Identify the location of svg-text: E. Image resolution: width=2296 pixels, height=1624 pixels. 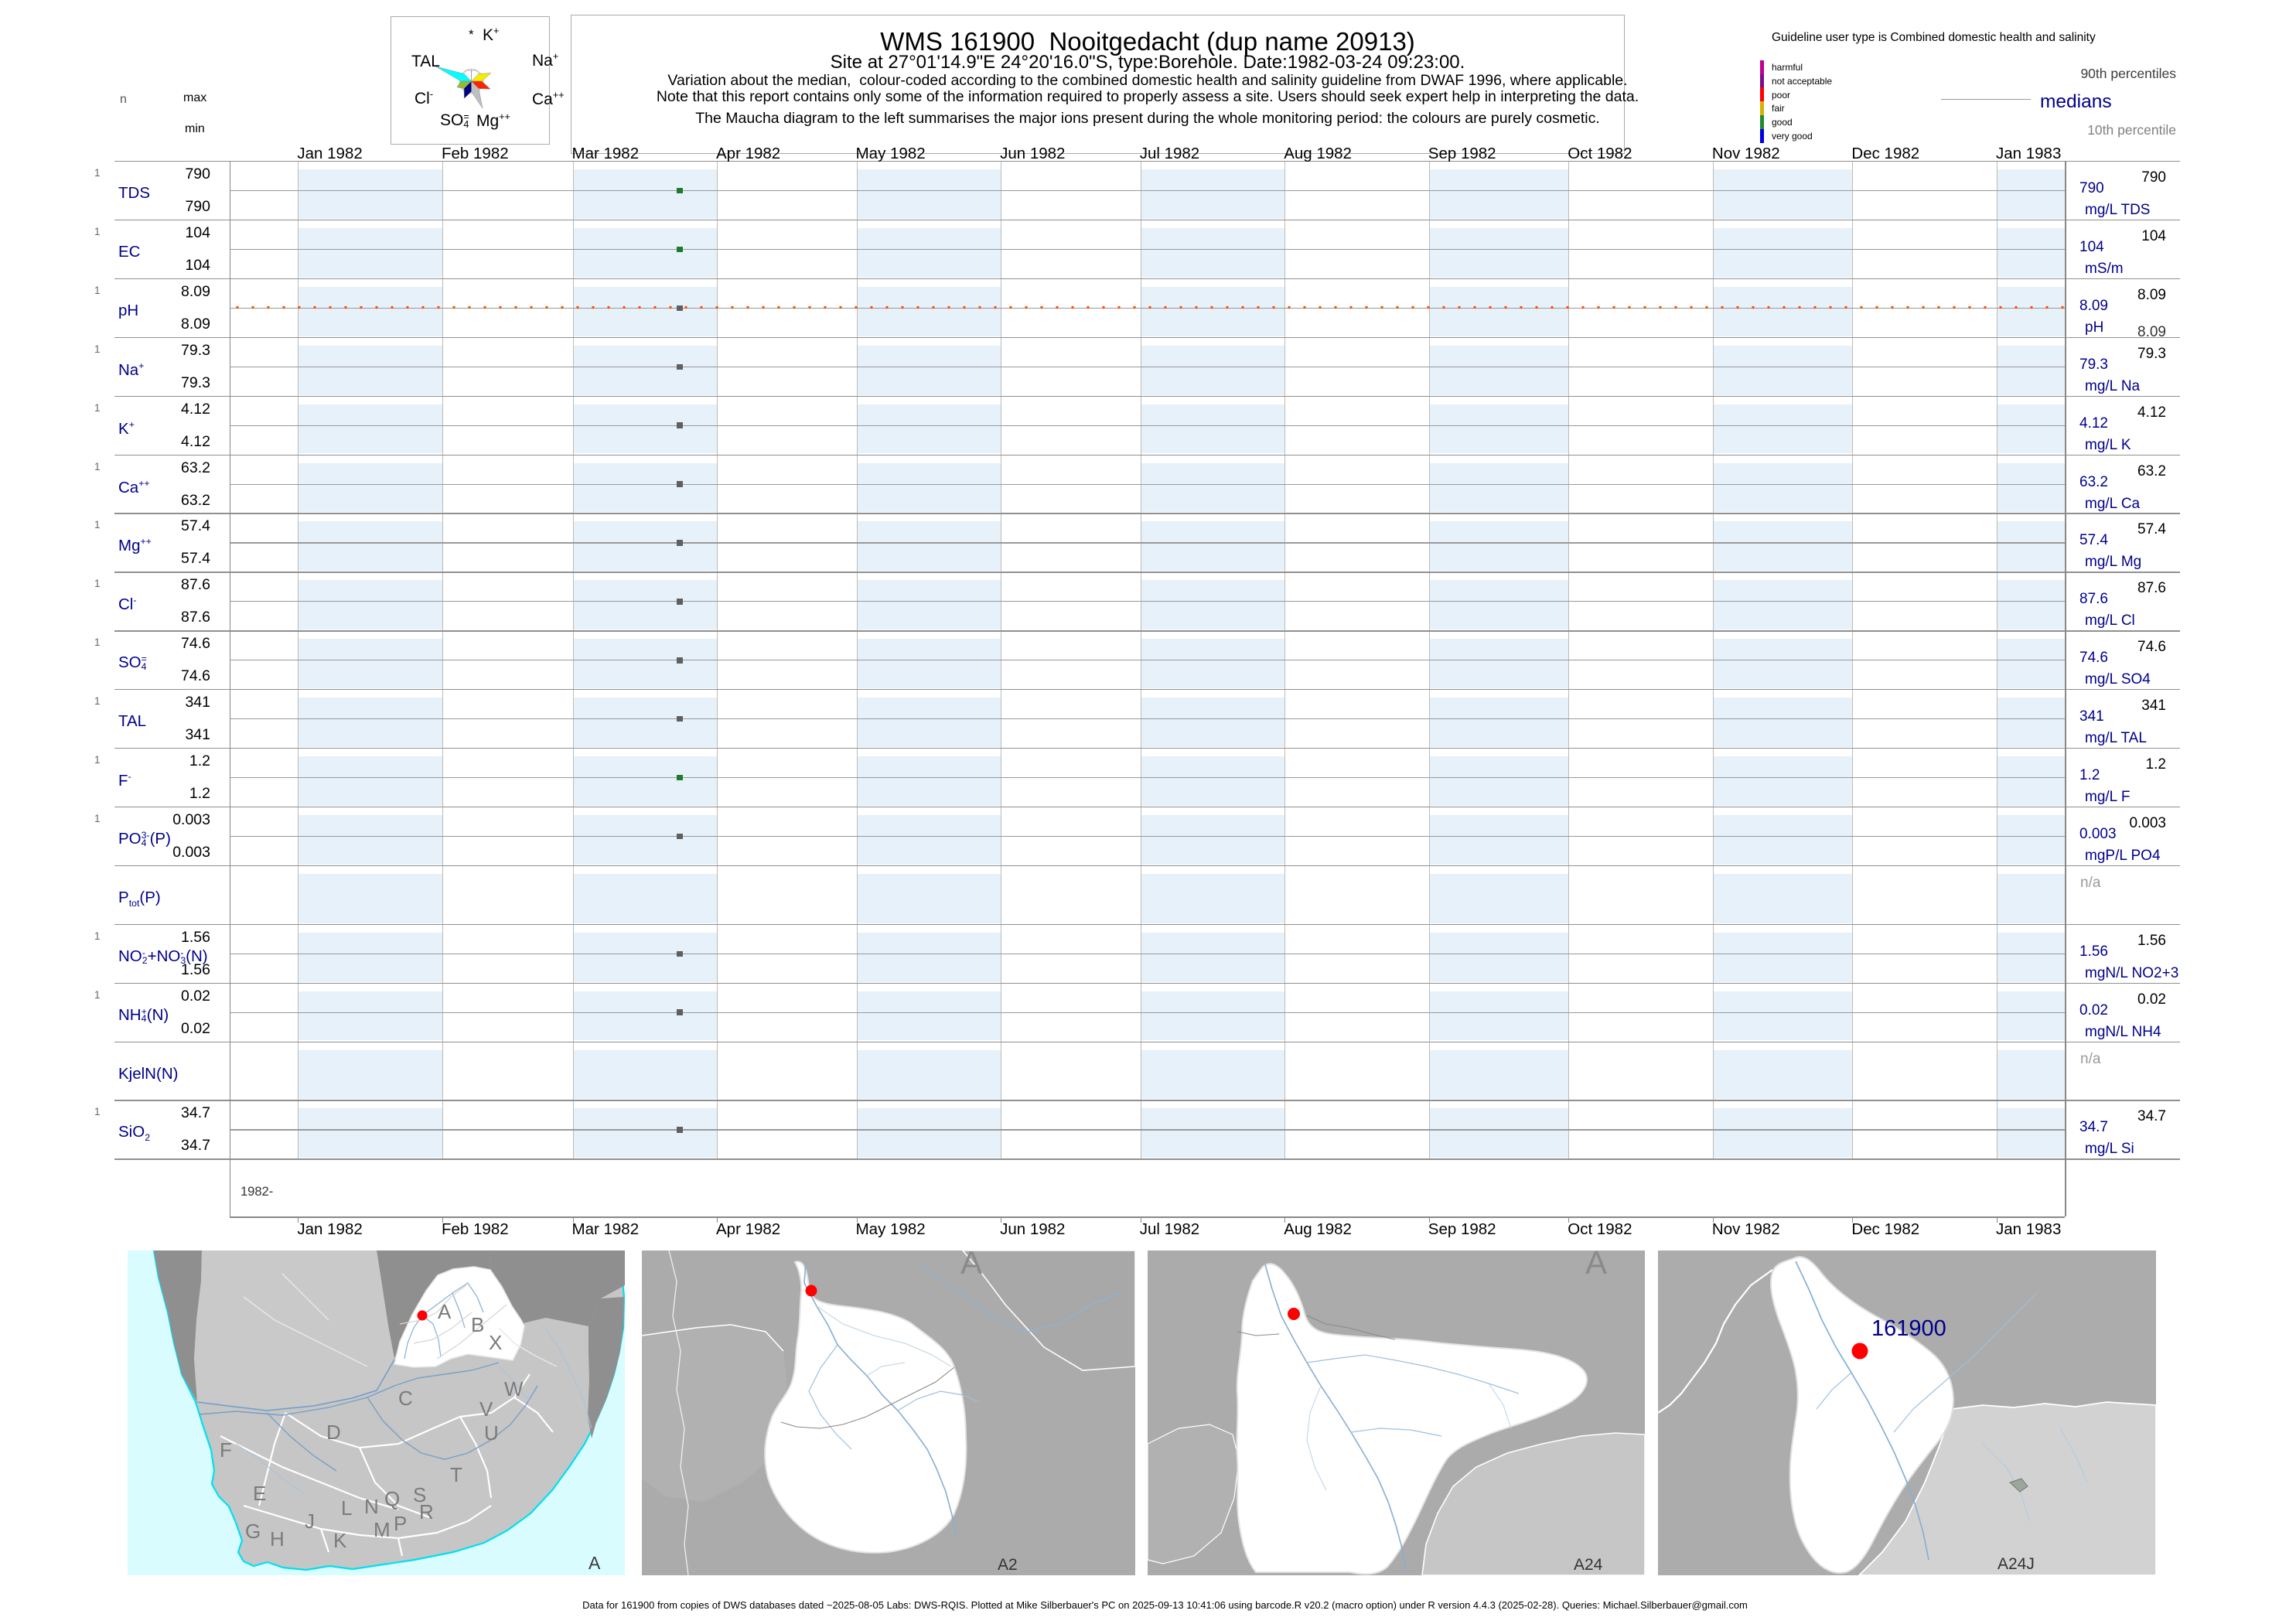
(259, 1493).